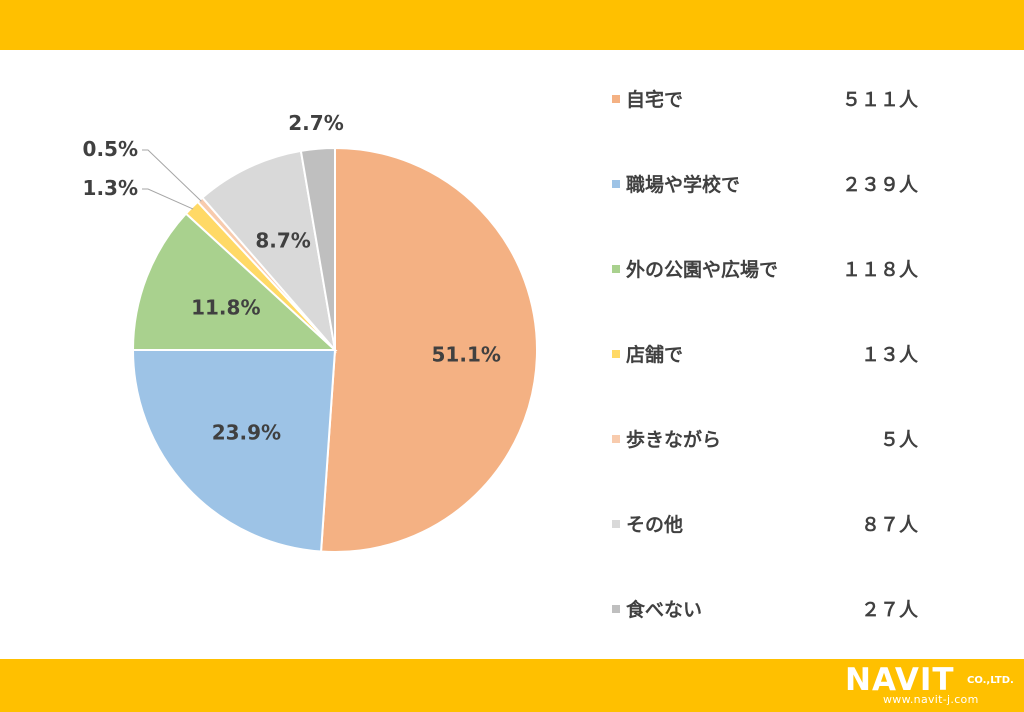  Describe the element at coordinates (282, 240) in the screenshot. I see `percent-label-6: 8.7%` at that location.